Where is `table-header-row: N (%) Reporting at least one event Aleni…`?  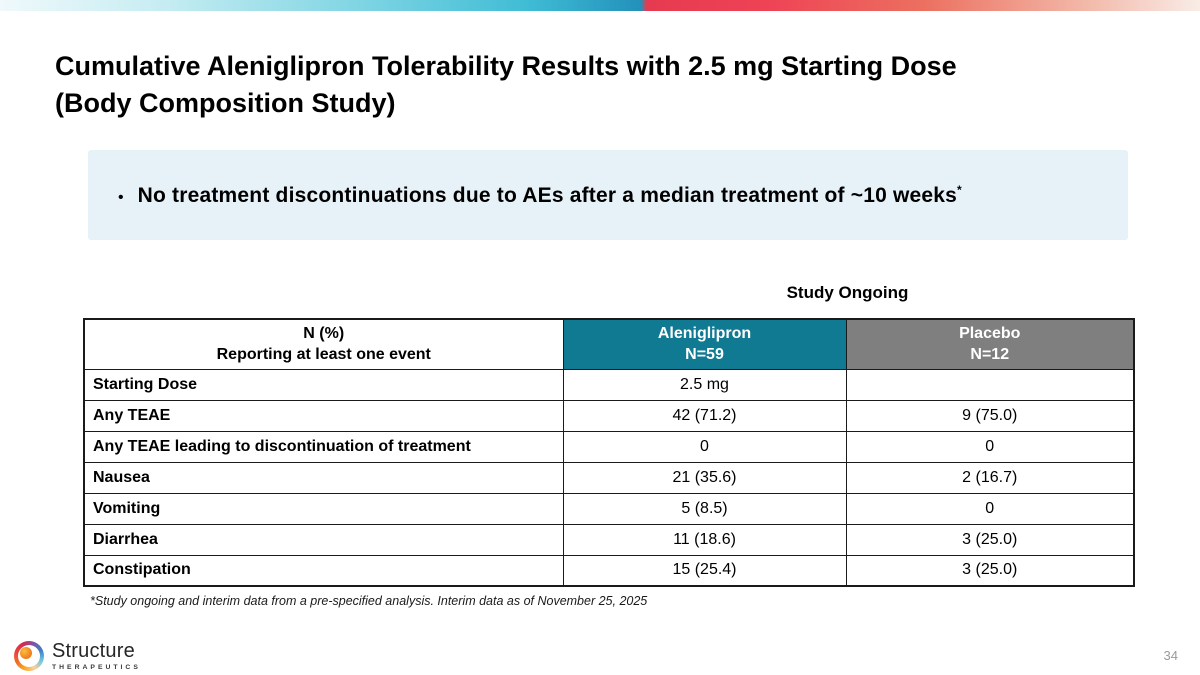 table-header-row: N (%) Reporting at least one event Aleni… is located at coordinates (609, 344).